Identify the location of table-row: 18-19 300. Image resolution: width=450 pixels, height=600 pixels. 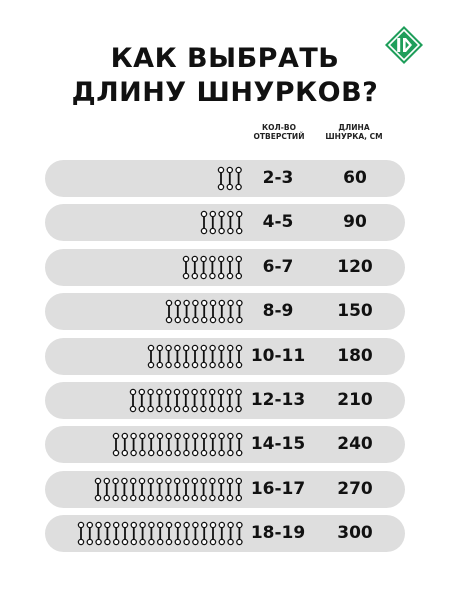
(225, 534).